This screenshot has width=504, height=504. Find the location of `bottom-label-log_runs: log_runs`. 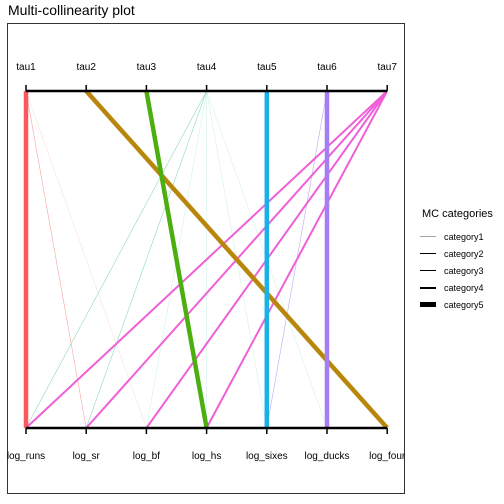

bottom-label-log_runs: log_runs is located at coordinates (26, 456).